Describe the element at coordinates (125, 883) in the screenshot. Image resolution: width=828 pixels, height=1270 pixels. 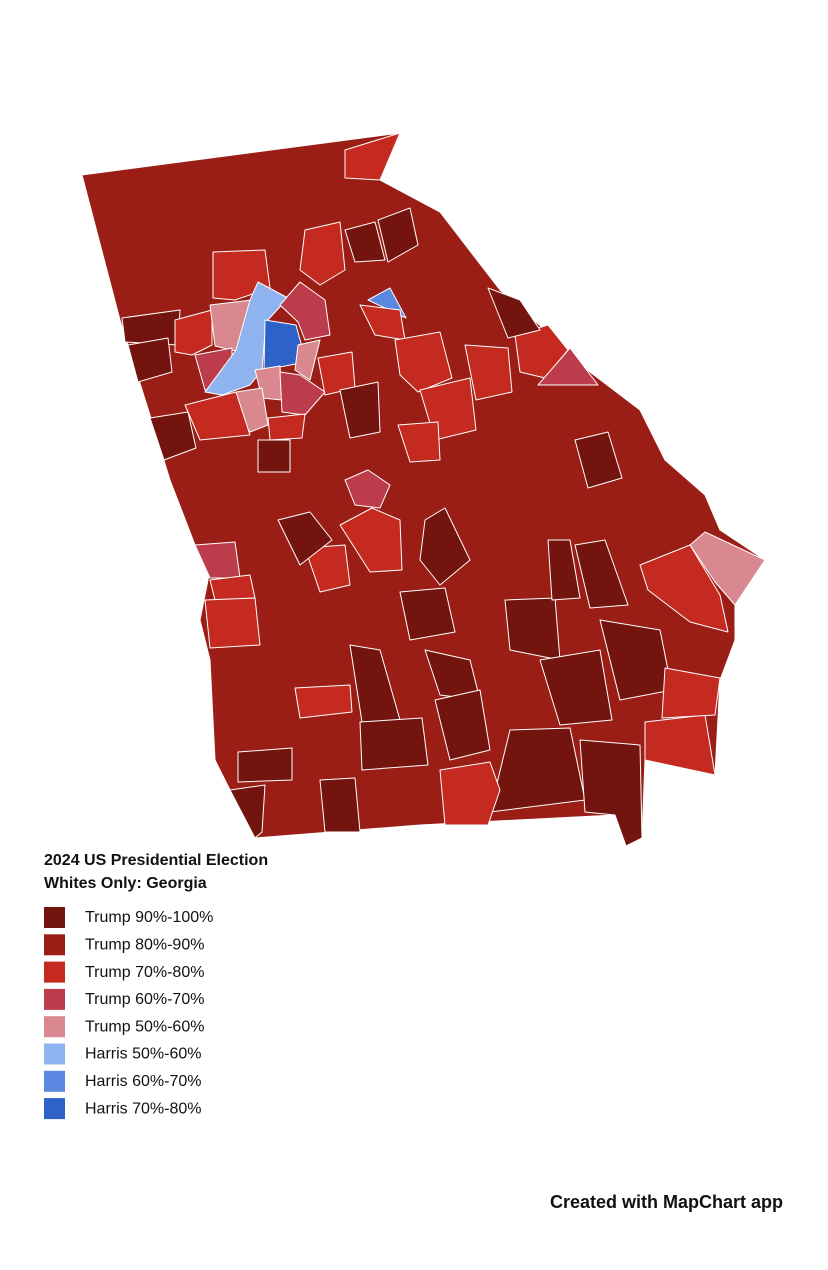
I see `map-subtitle: Whites Only: Georgia` at that location.